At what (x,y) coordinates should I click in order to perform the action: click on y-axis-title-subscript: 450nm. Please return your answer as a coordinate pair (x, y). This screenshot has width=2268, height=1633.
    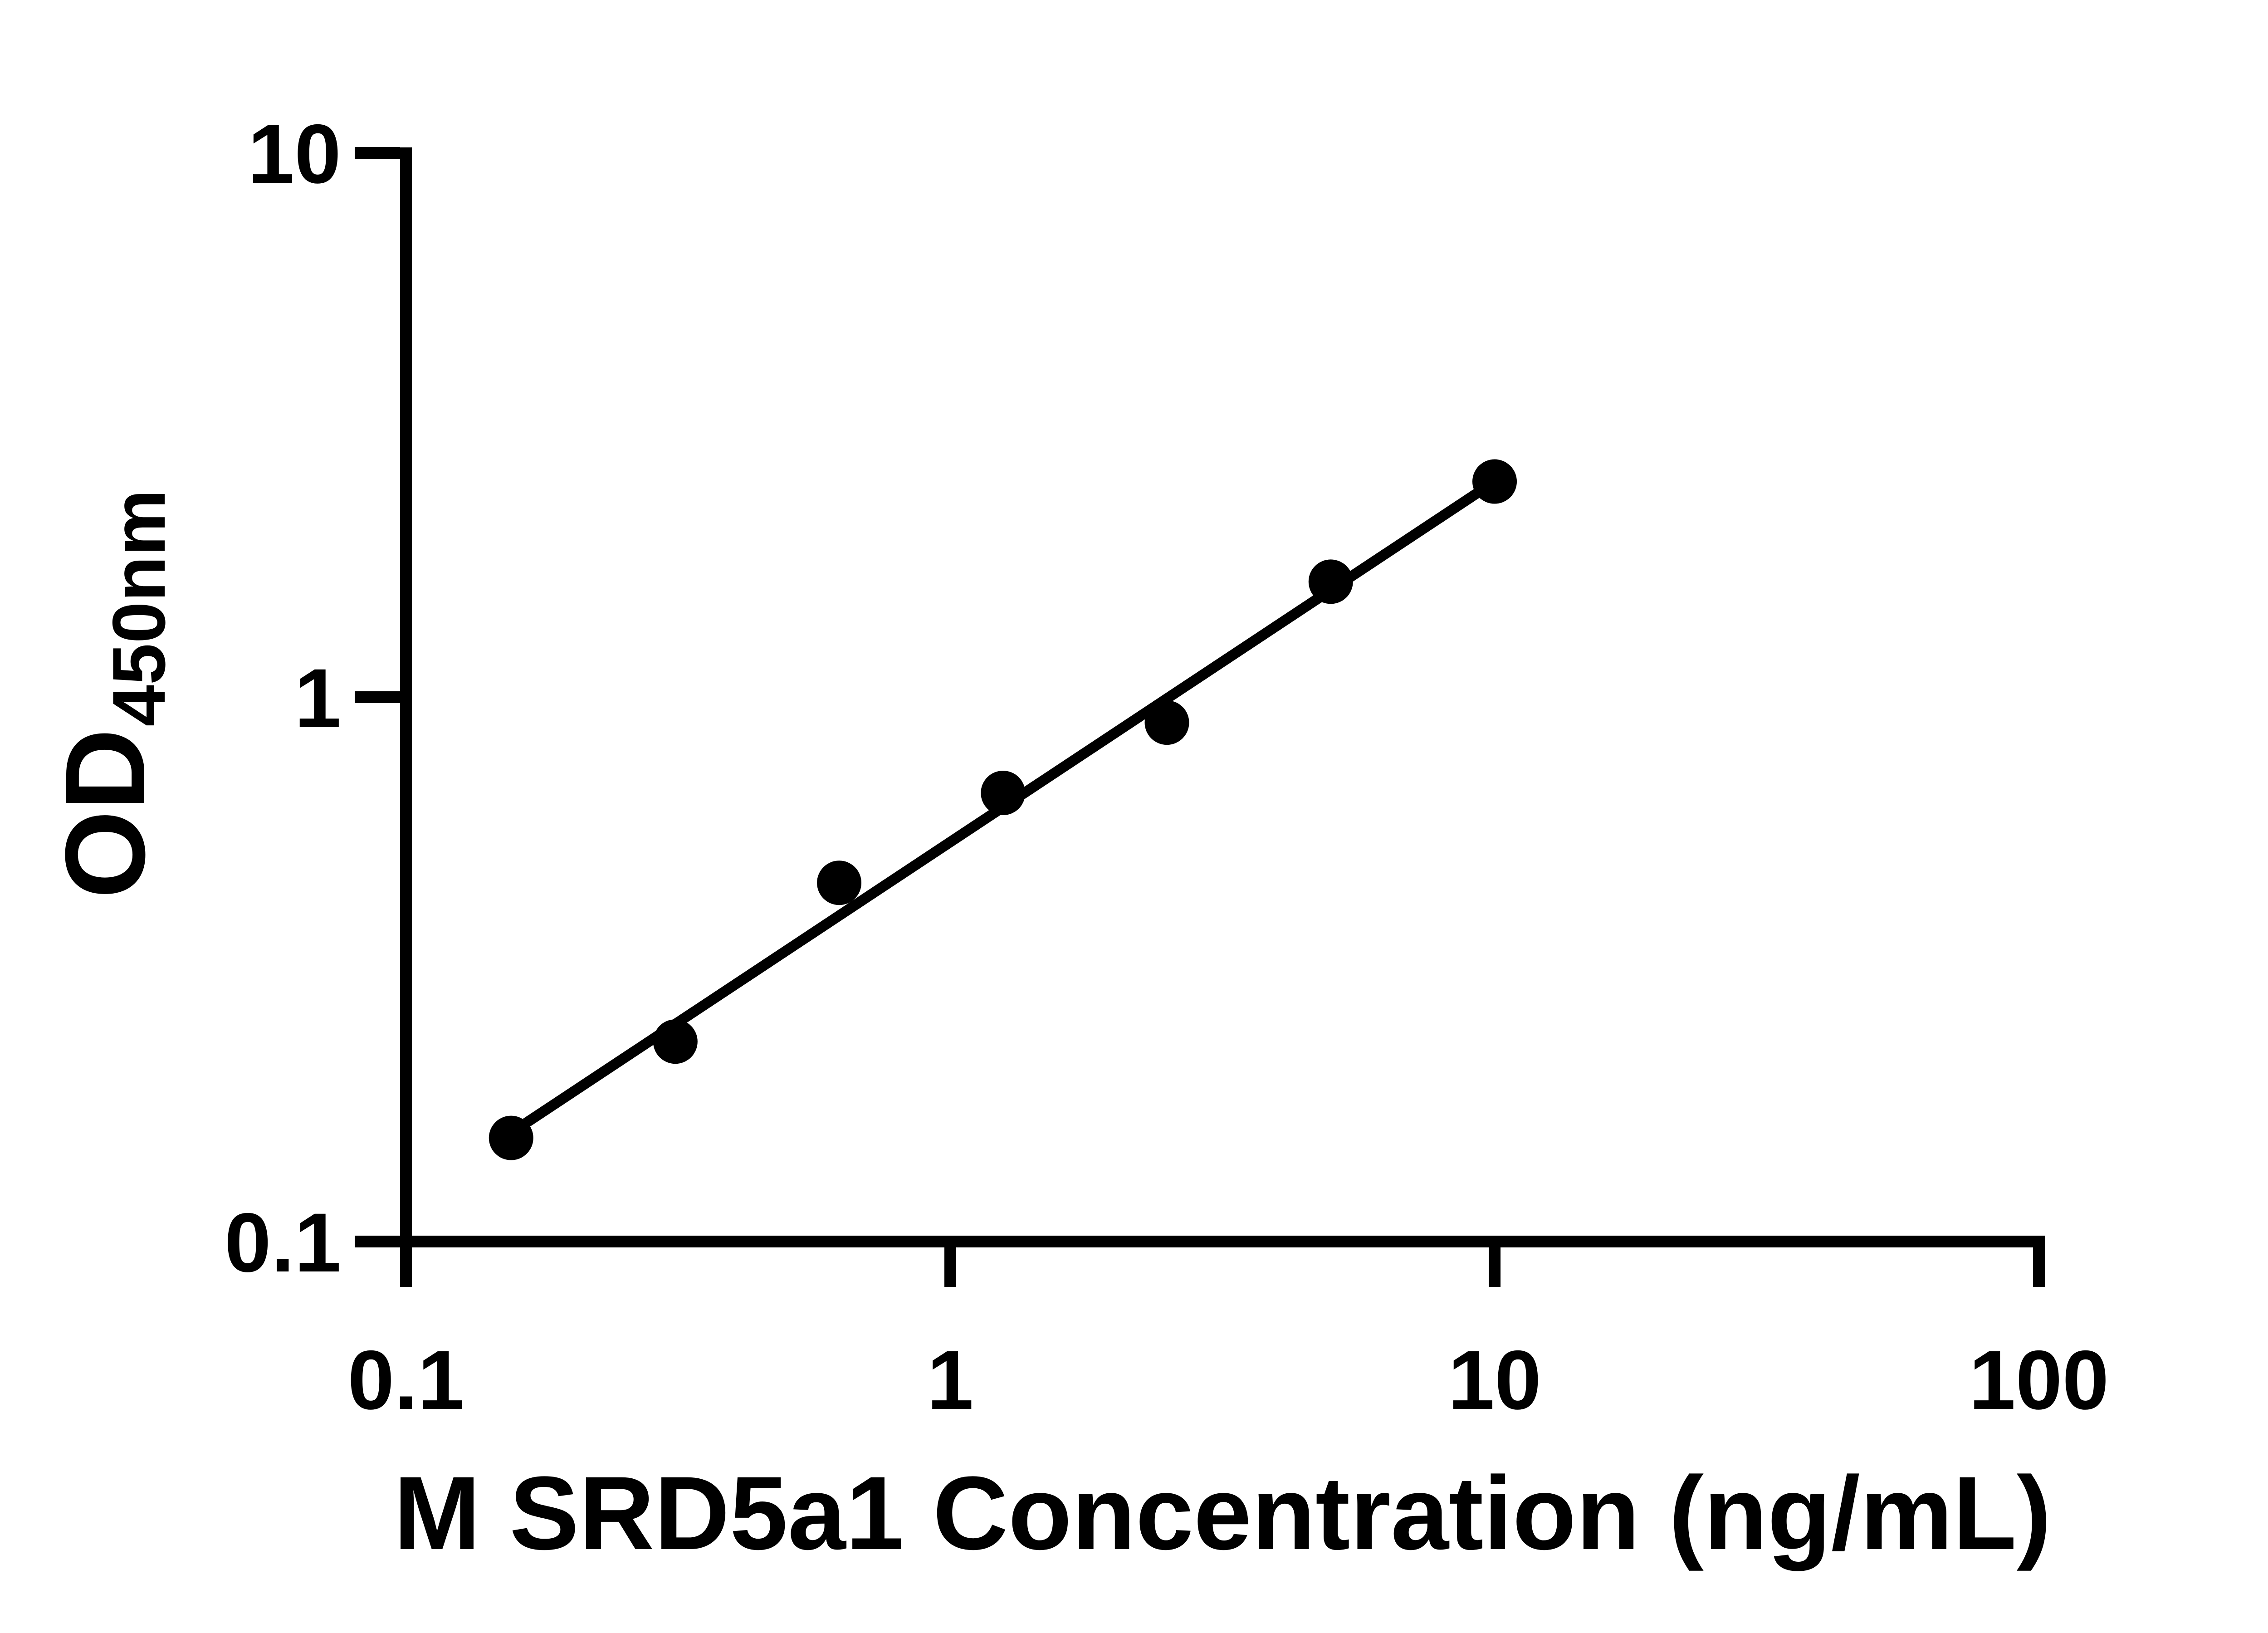
    Looking at the image, I should click on (139, 608).